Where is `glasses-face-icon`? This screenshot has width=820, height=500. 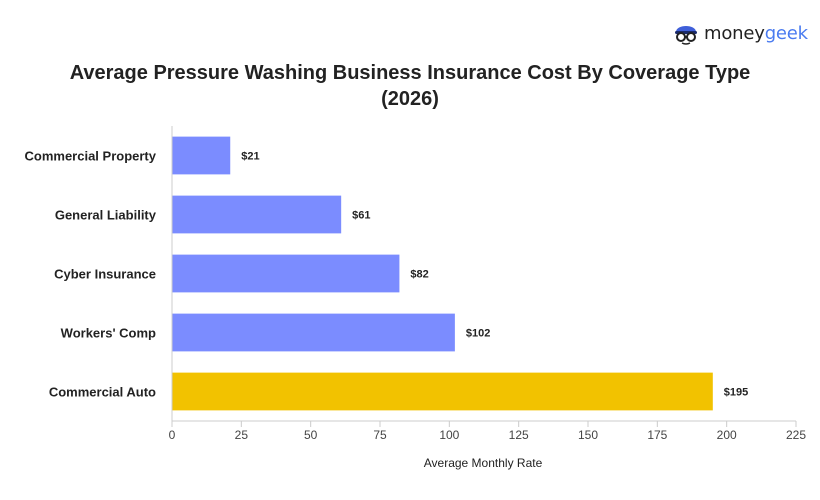 glasses-face-icon is located at coordinates (686, 35).